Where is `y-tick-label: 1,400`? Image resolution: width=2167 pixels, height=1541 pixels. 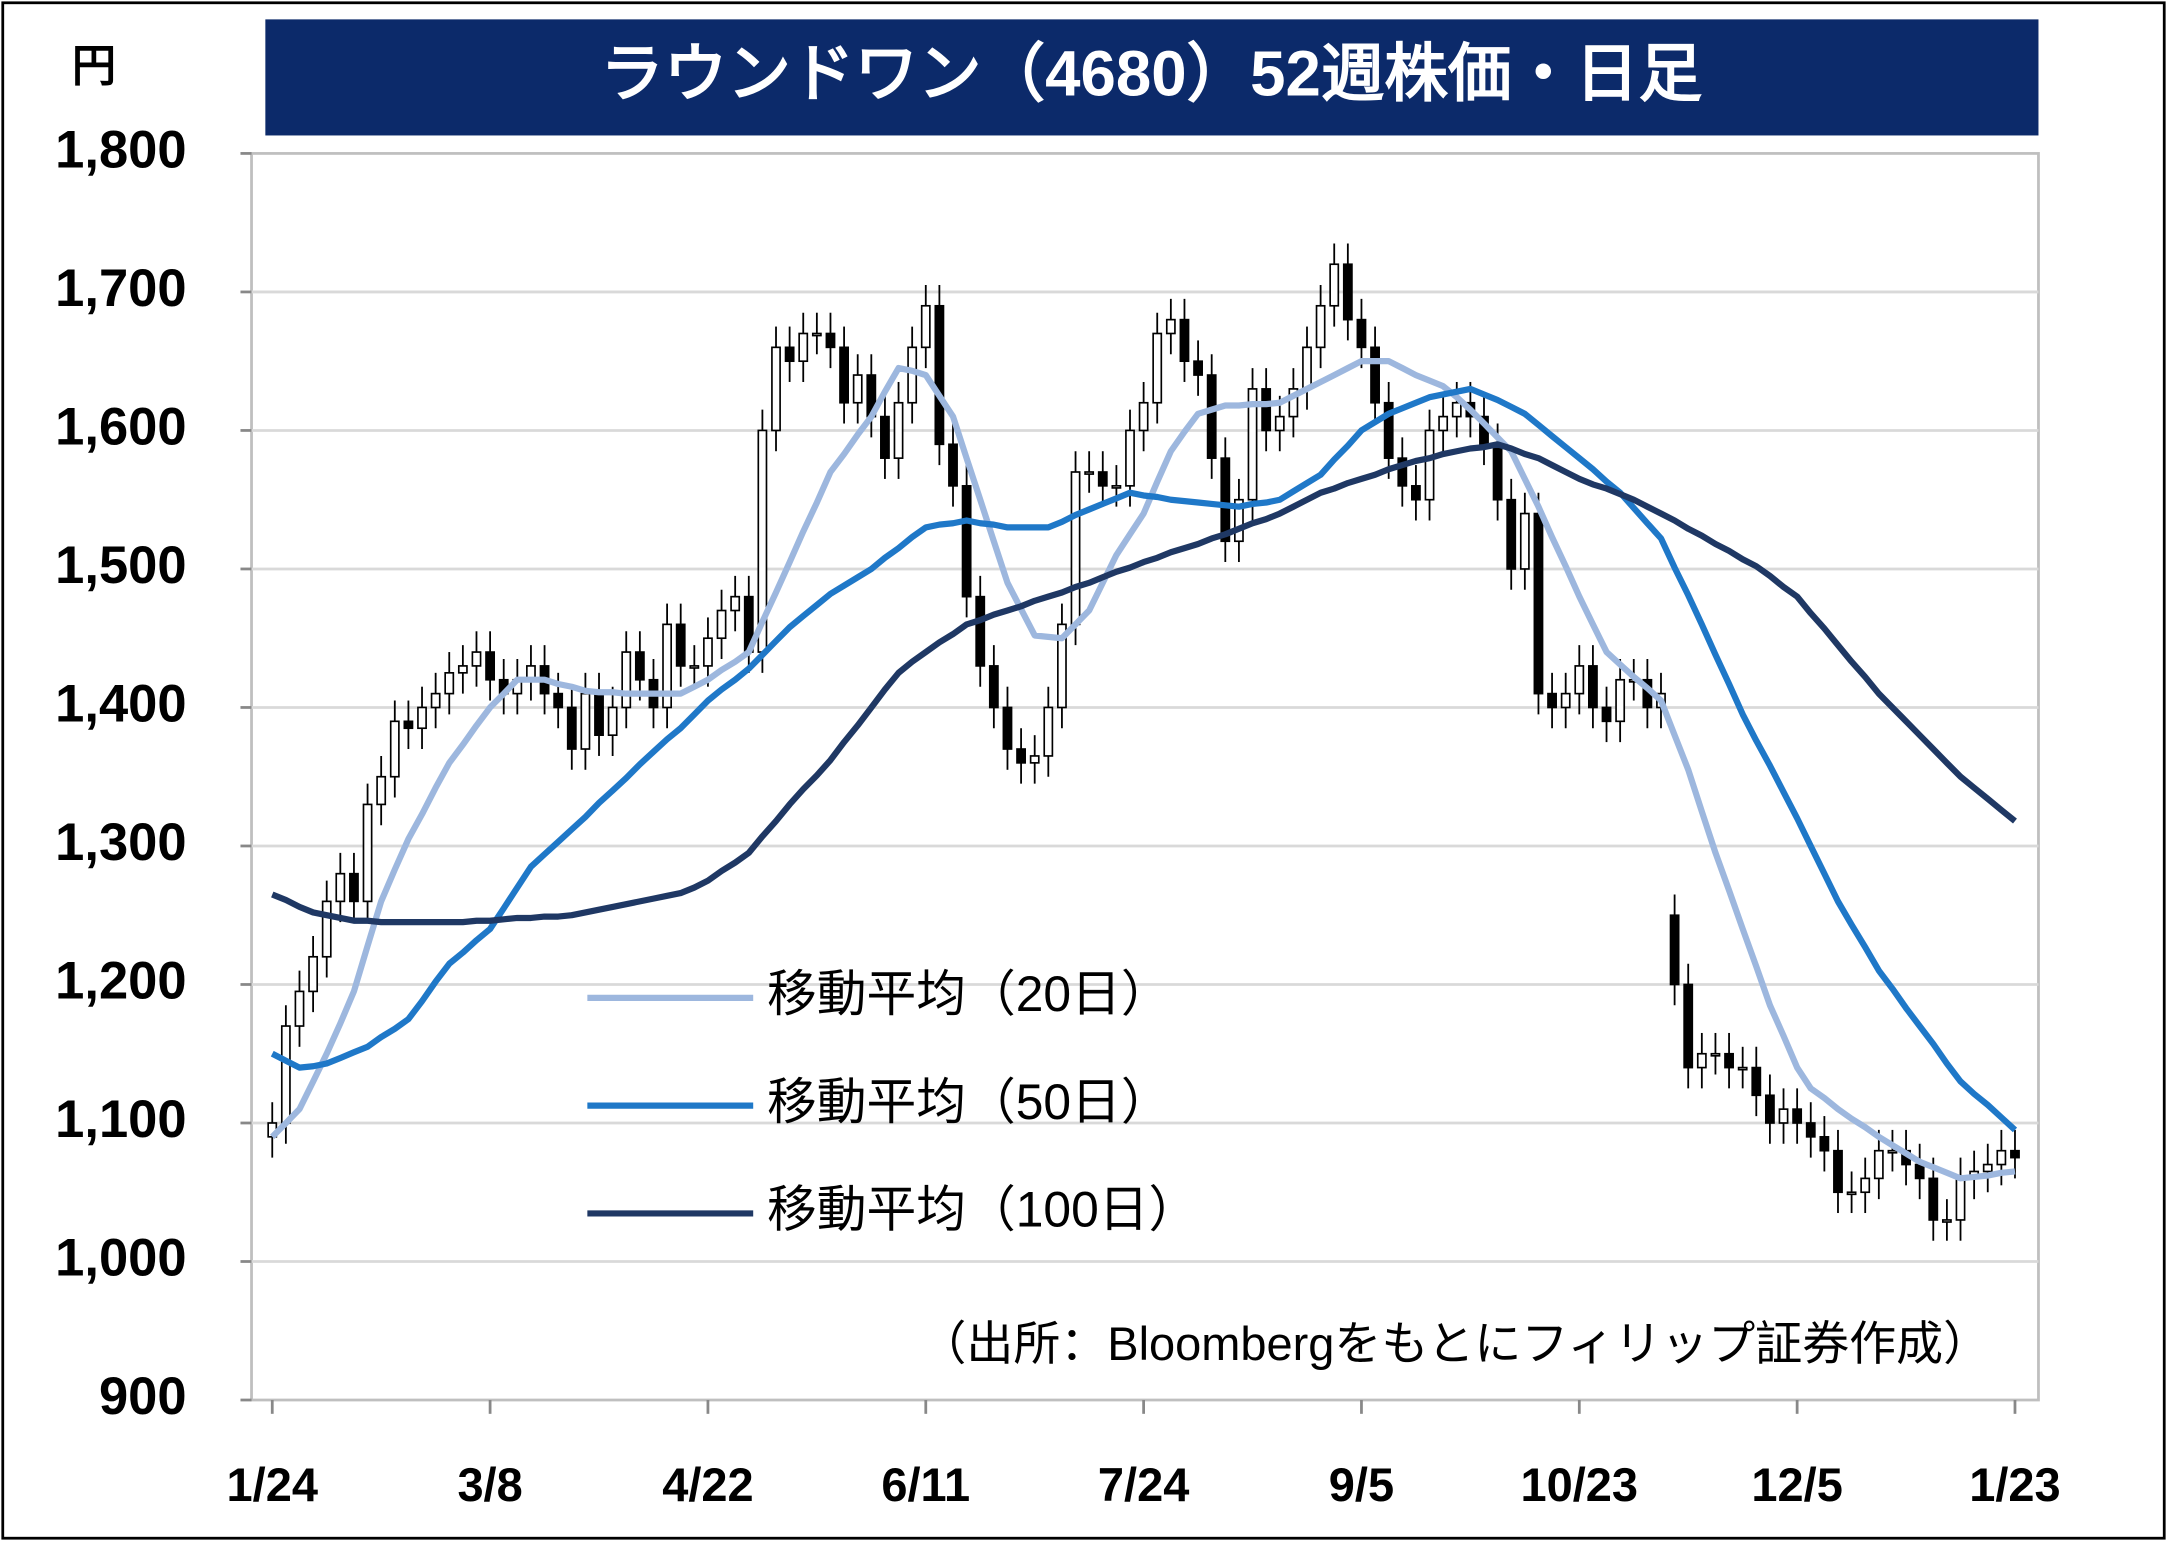 y-tick-label: 1,400 is located at coordinates (120, 703).